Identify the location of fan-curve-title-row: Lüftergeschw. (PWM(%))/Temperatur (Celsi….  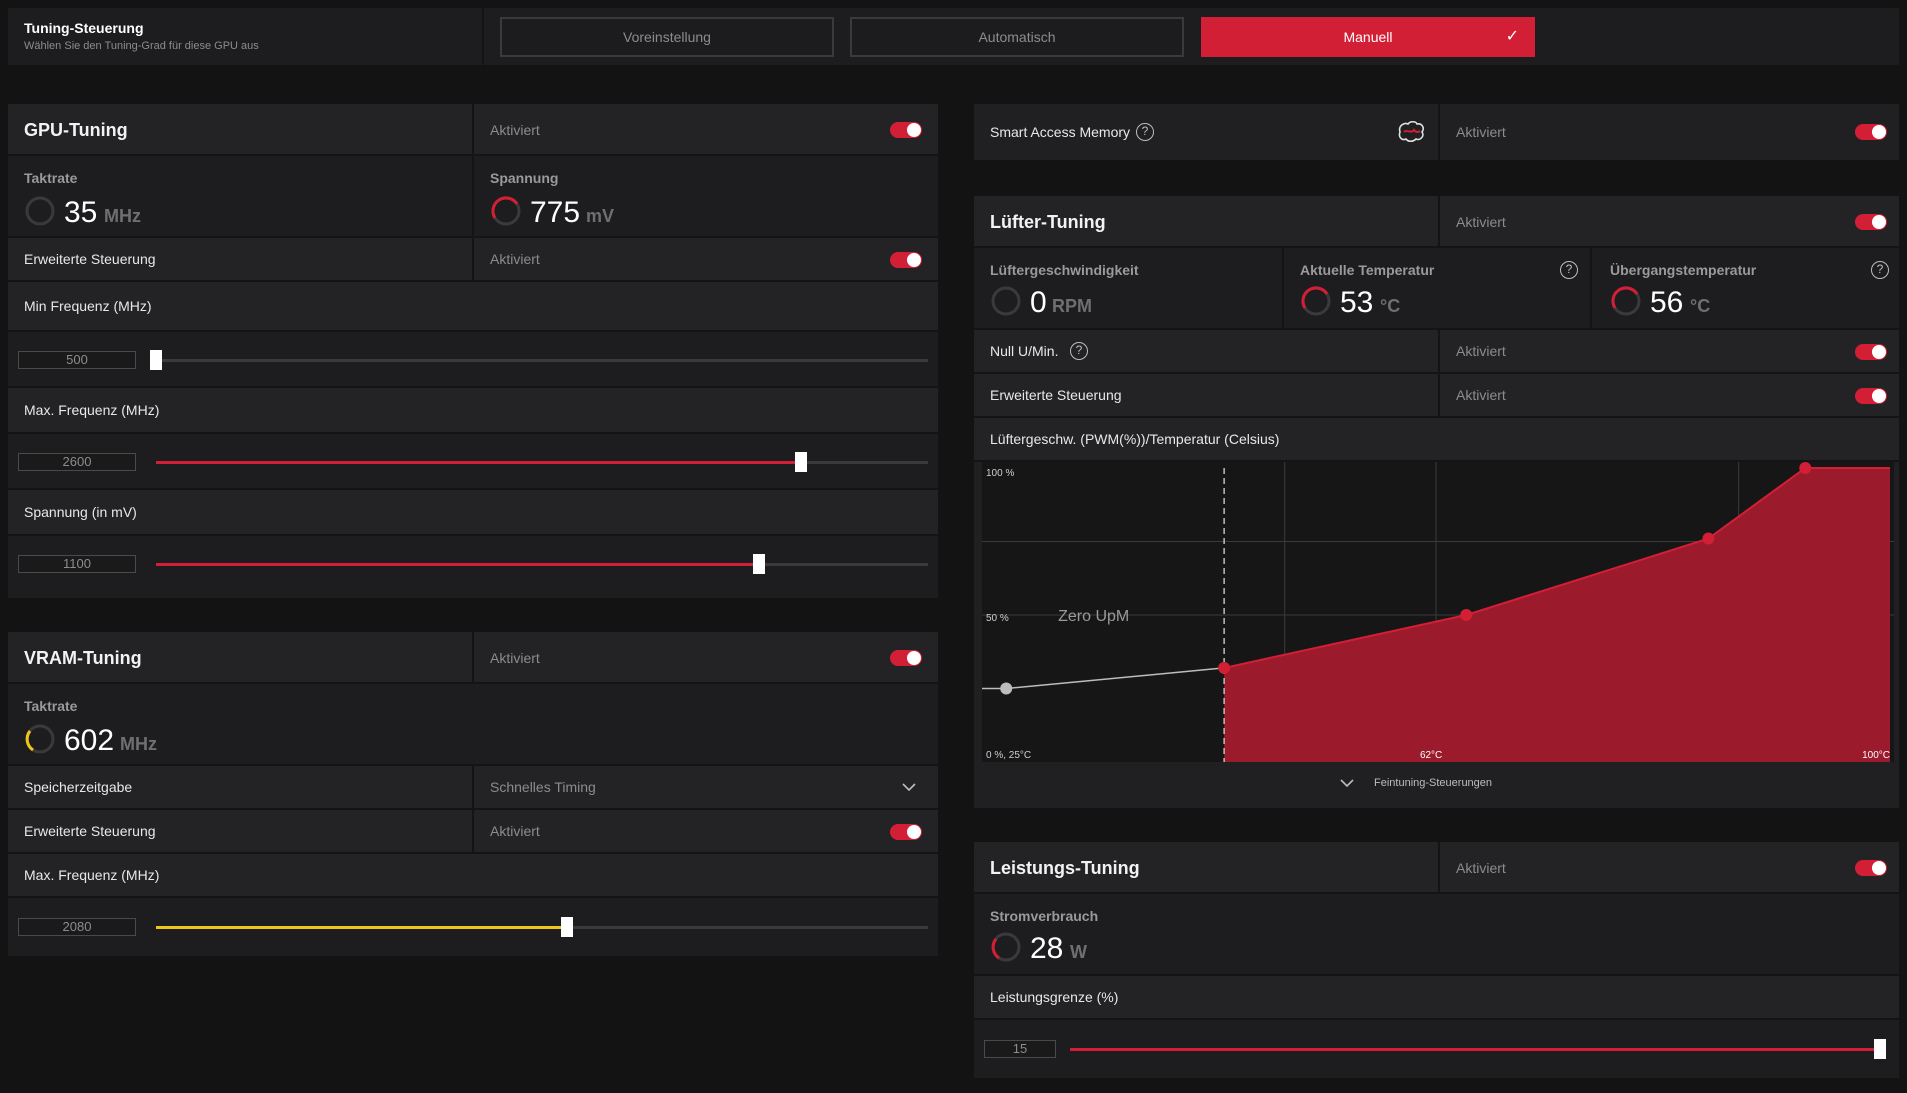
(1436, 440).